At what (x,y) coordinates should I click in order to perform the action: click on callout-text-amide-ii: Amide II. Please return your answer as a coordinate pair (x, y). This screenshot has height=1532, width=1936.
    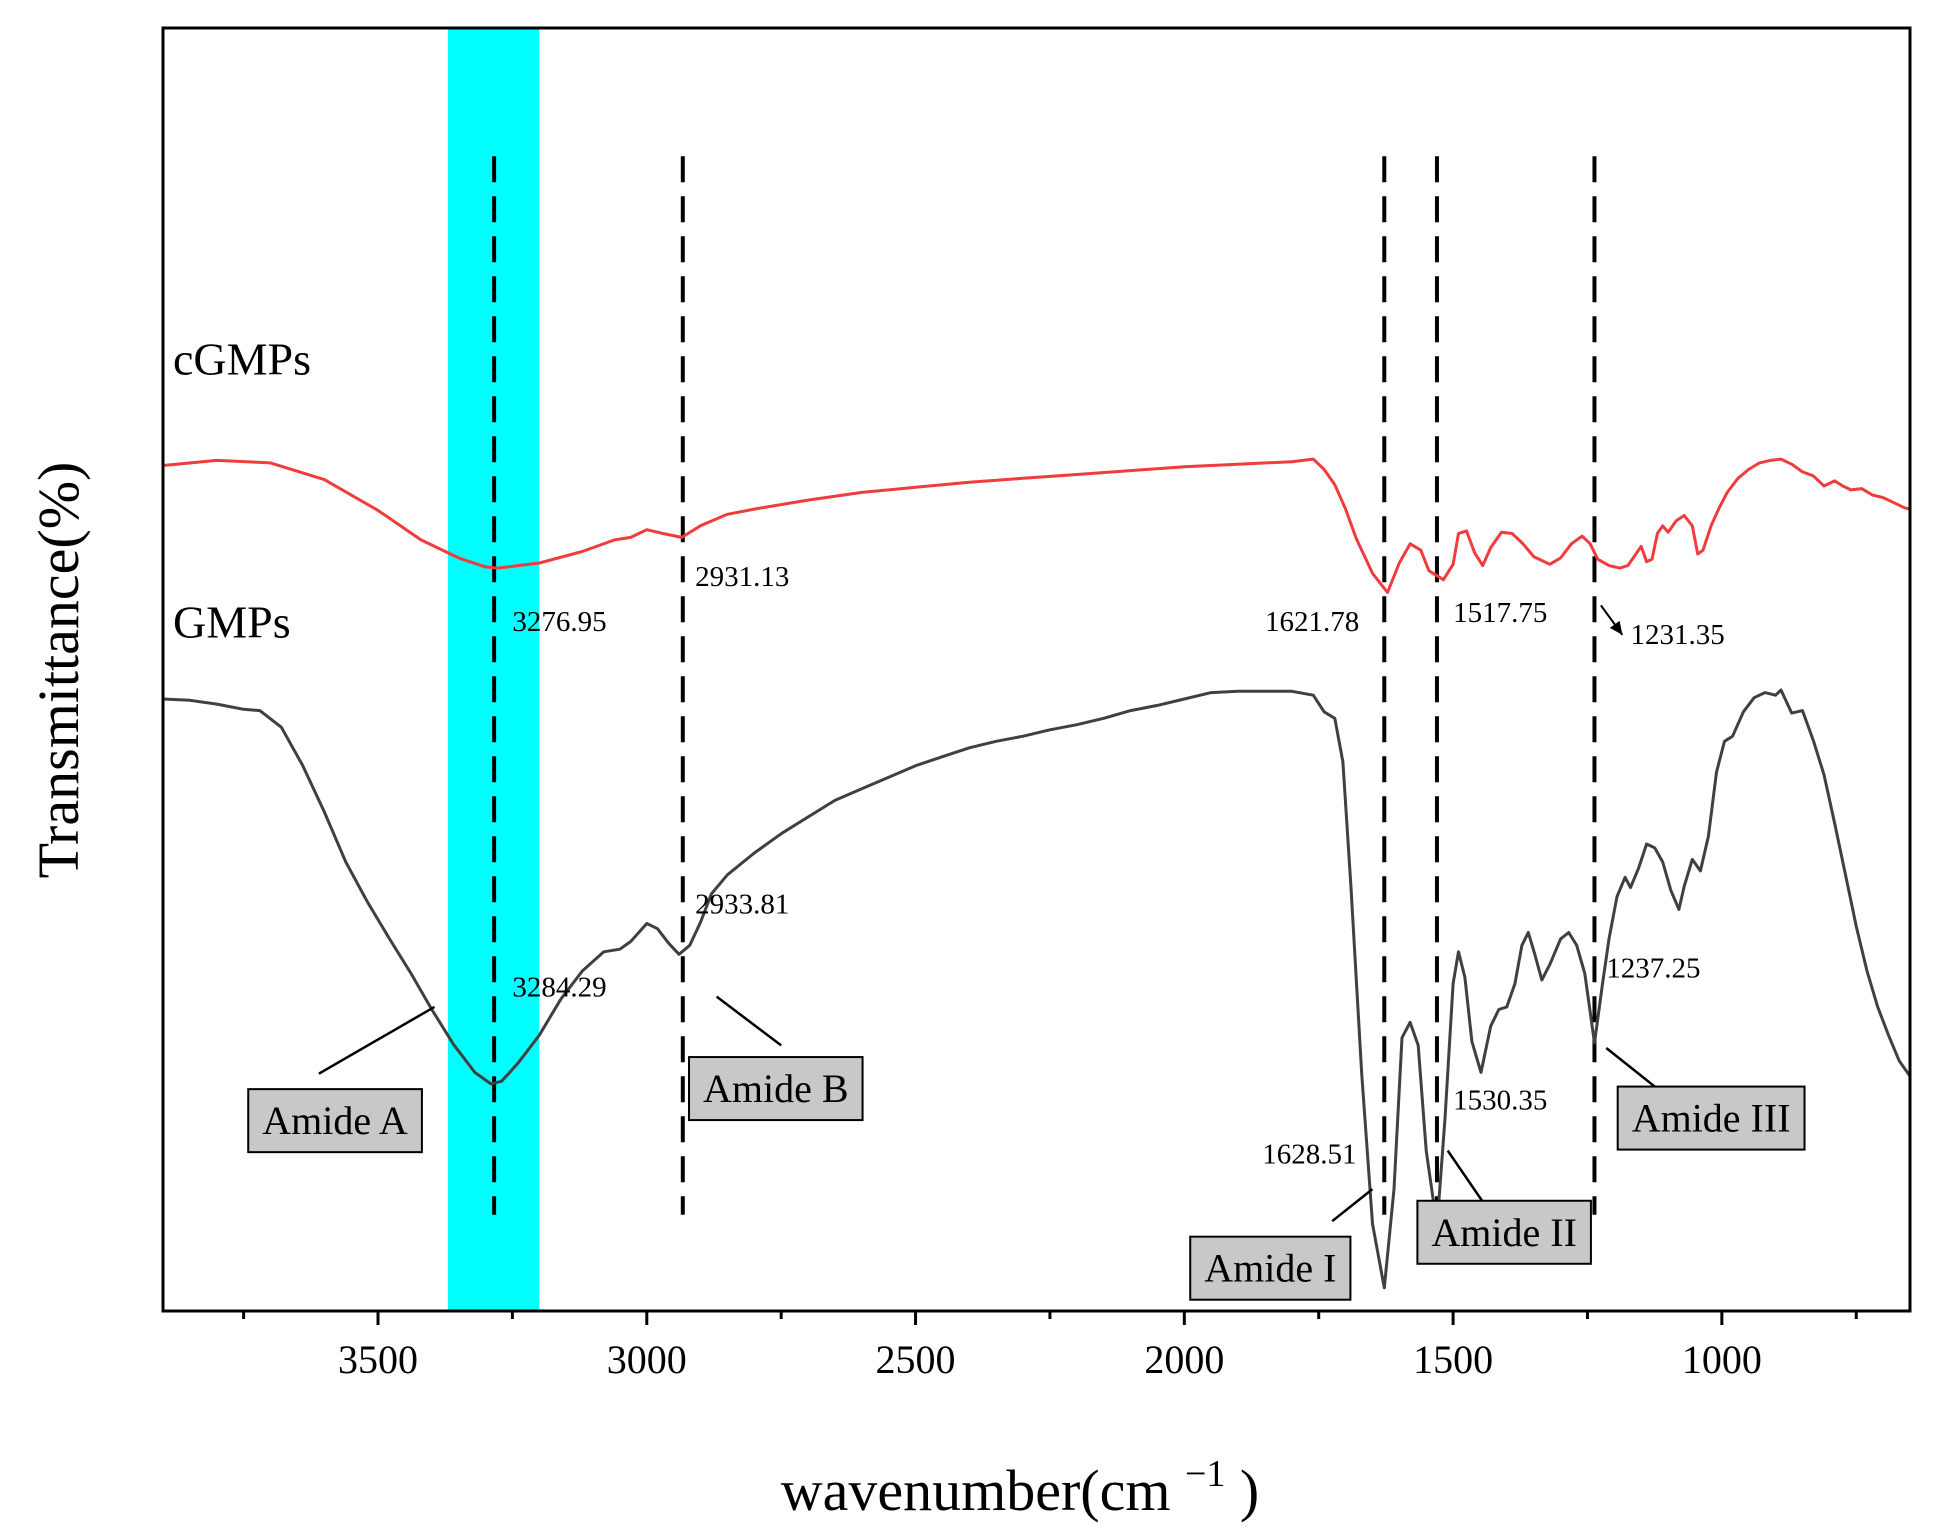
    Looking at the image, I should click on (1504, 1232).